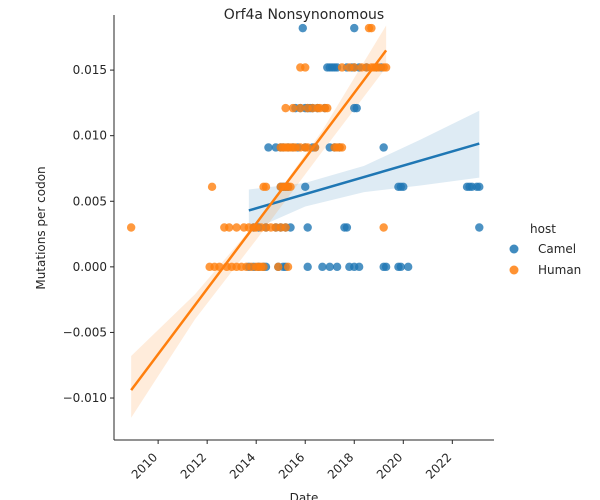 The width and height of the screenshot is (600, 500). What do you see at coordinates (514, 249) in the screenshot?
I see `legend-marker-camel` at bounding box center [514, 249].